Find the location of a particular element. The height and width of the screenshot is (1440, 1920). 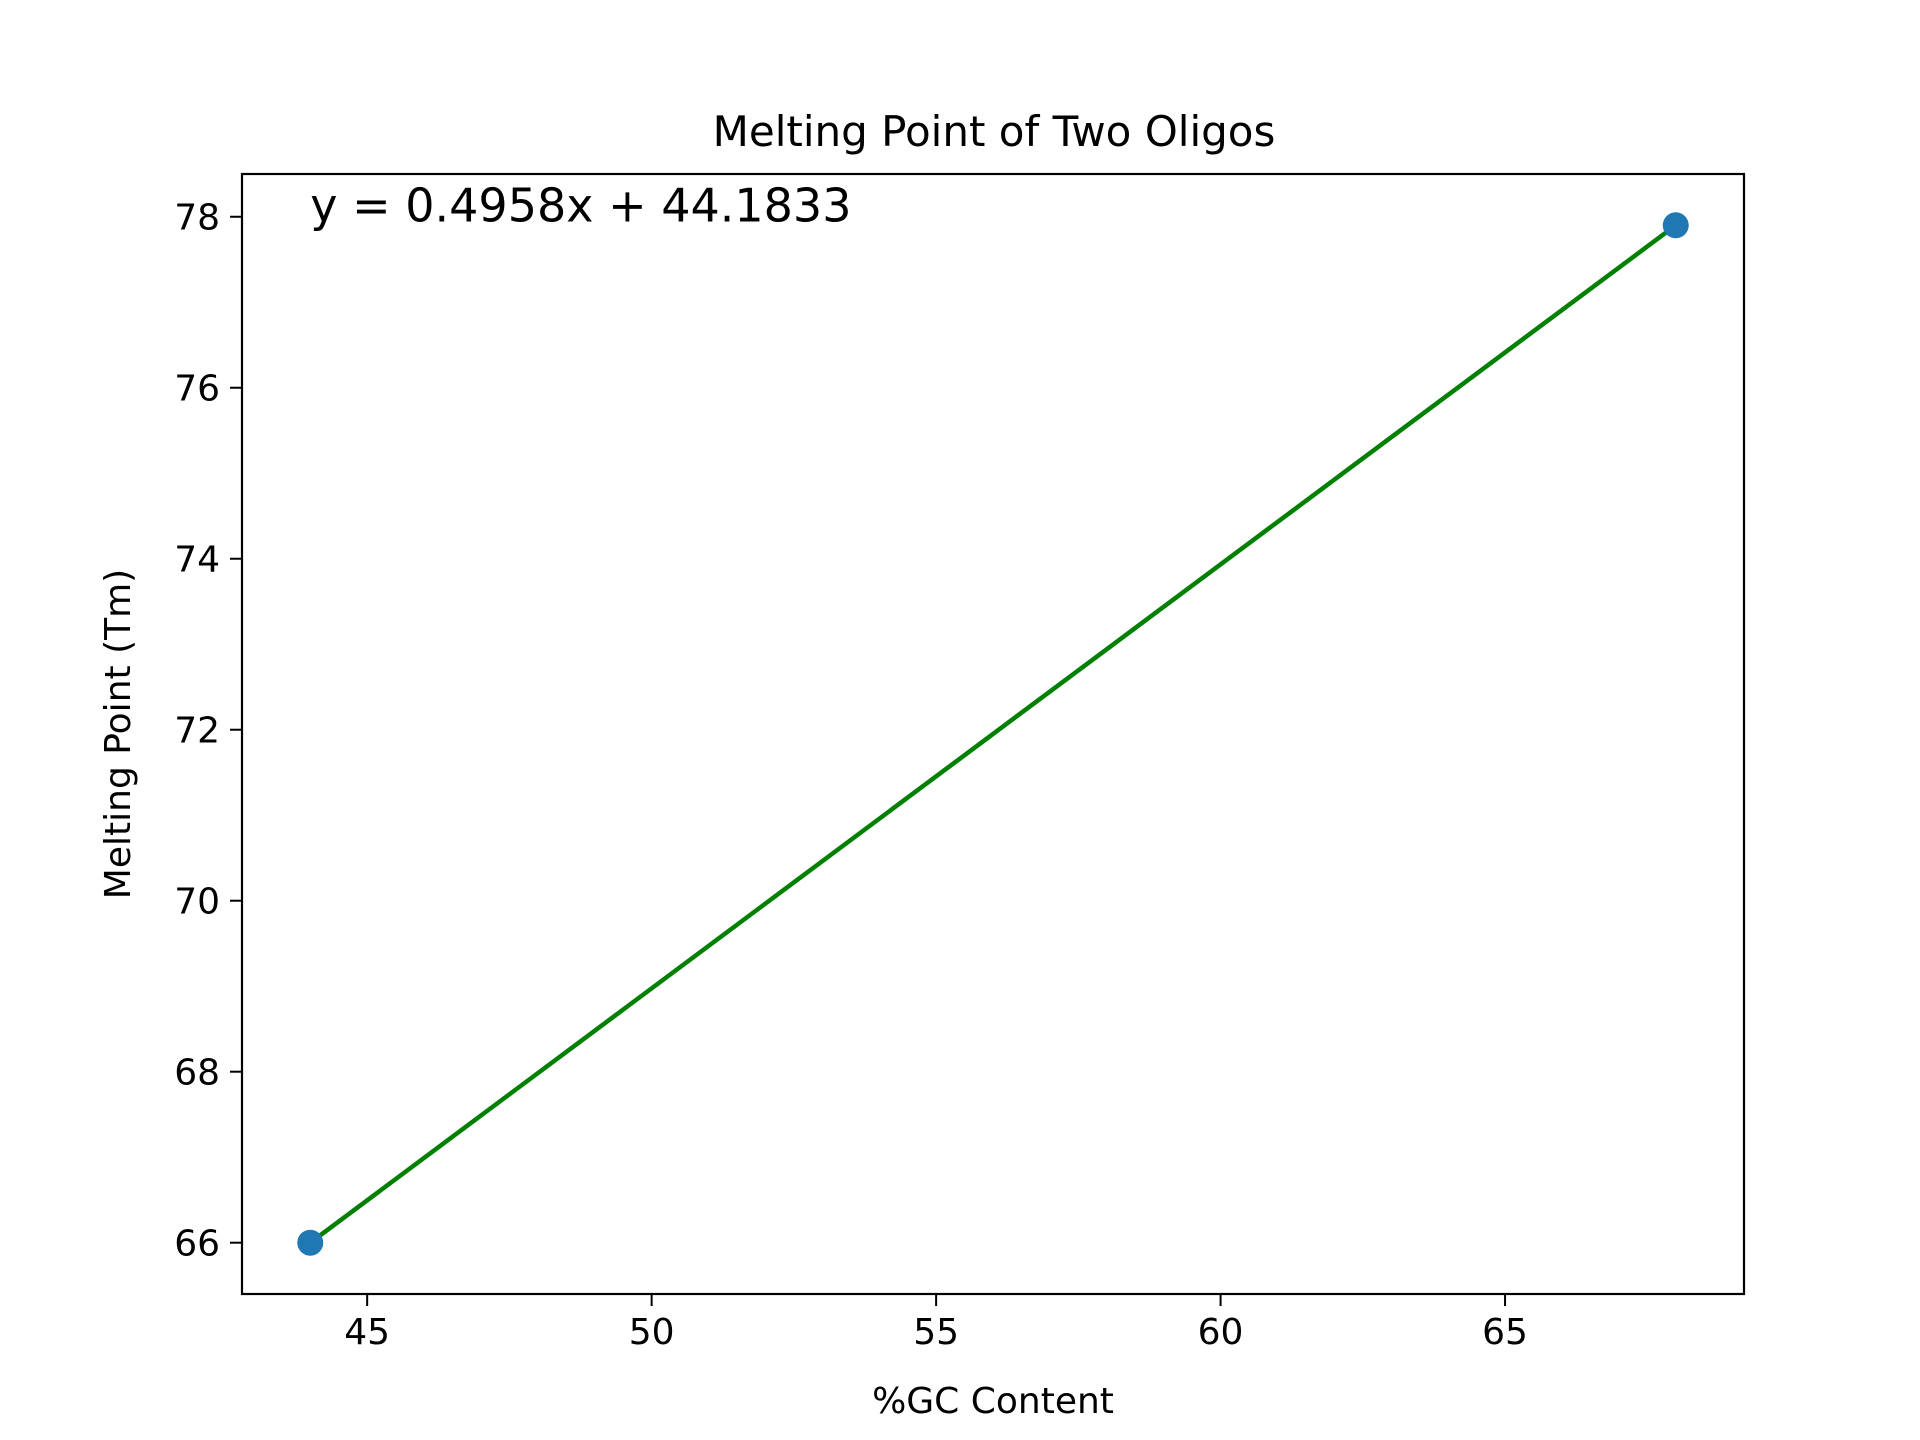

x-tick-label: 50 is located at coordinates (652, 1332).